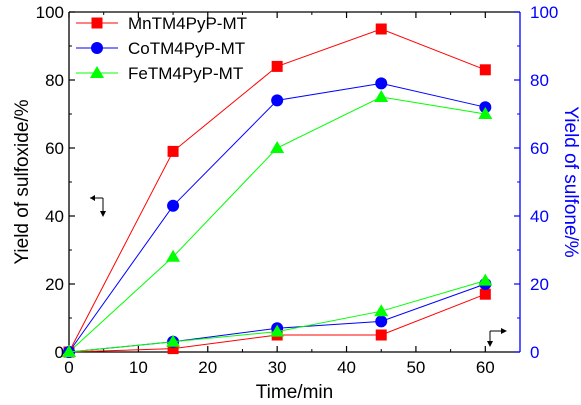 The image size is (581, 405). Describe the element at coordinates (294, 392) in the screenshot. I see `x-axis-title: Time/min` at that location.